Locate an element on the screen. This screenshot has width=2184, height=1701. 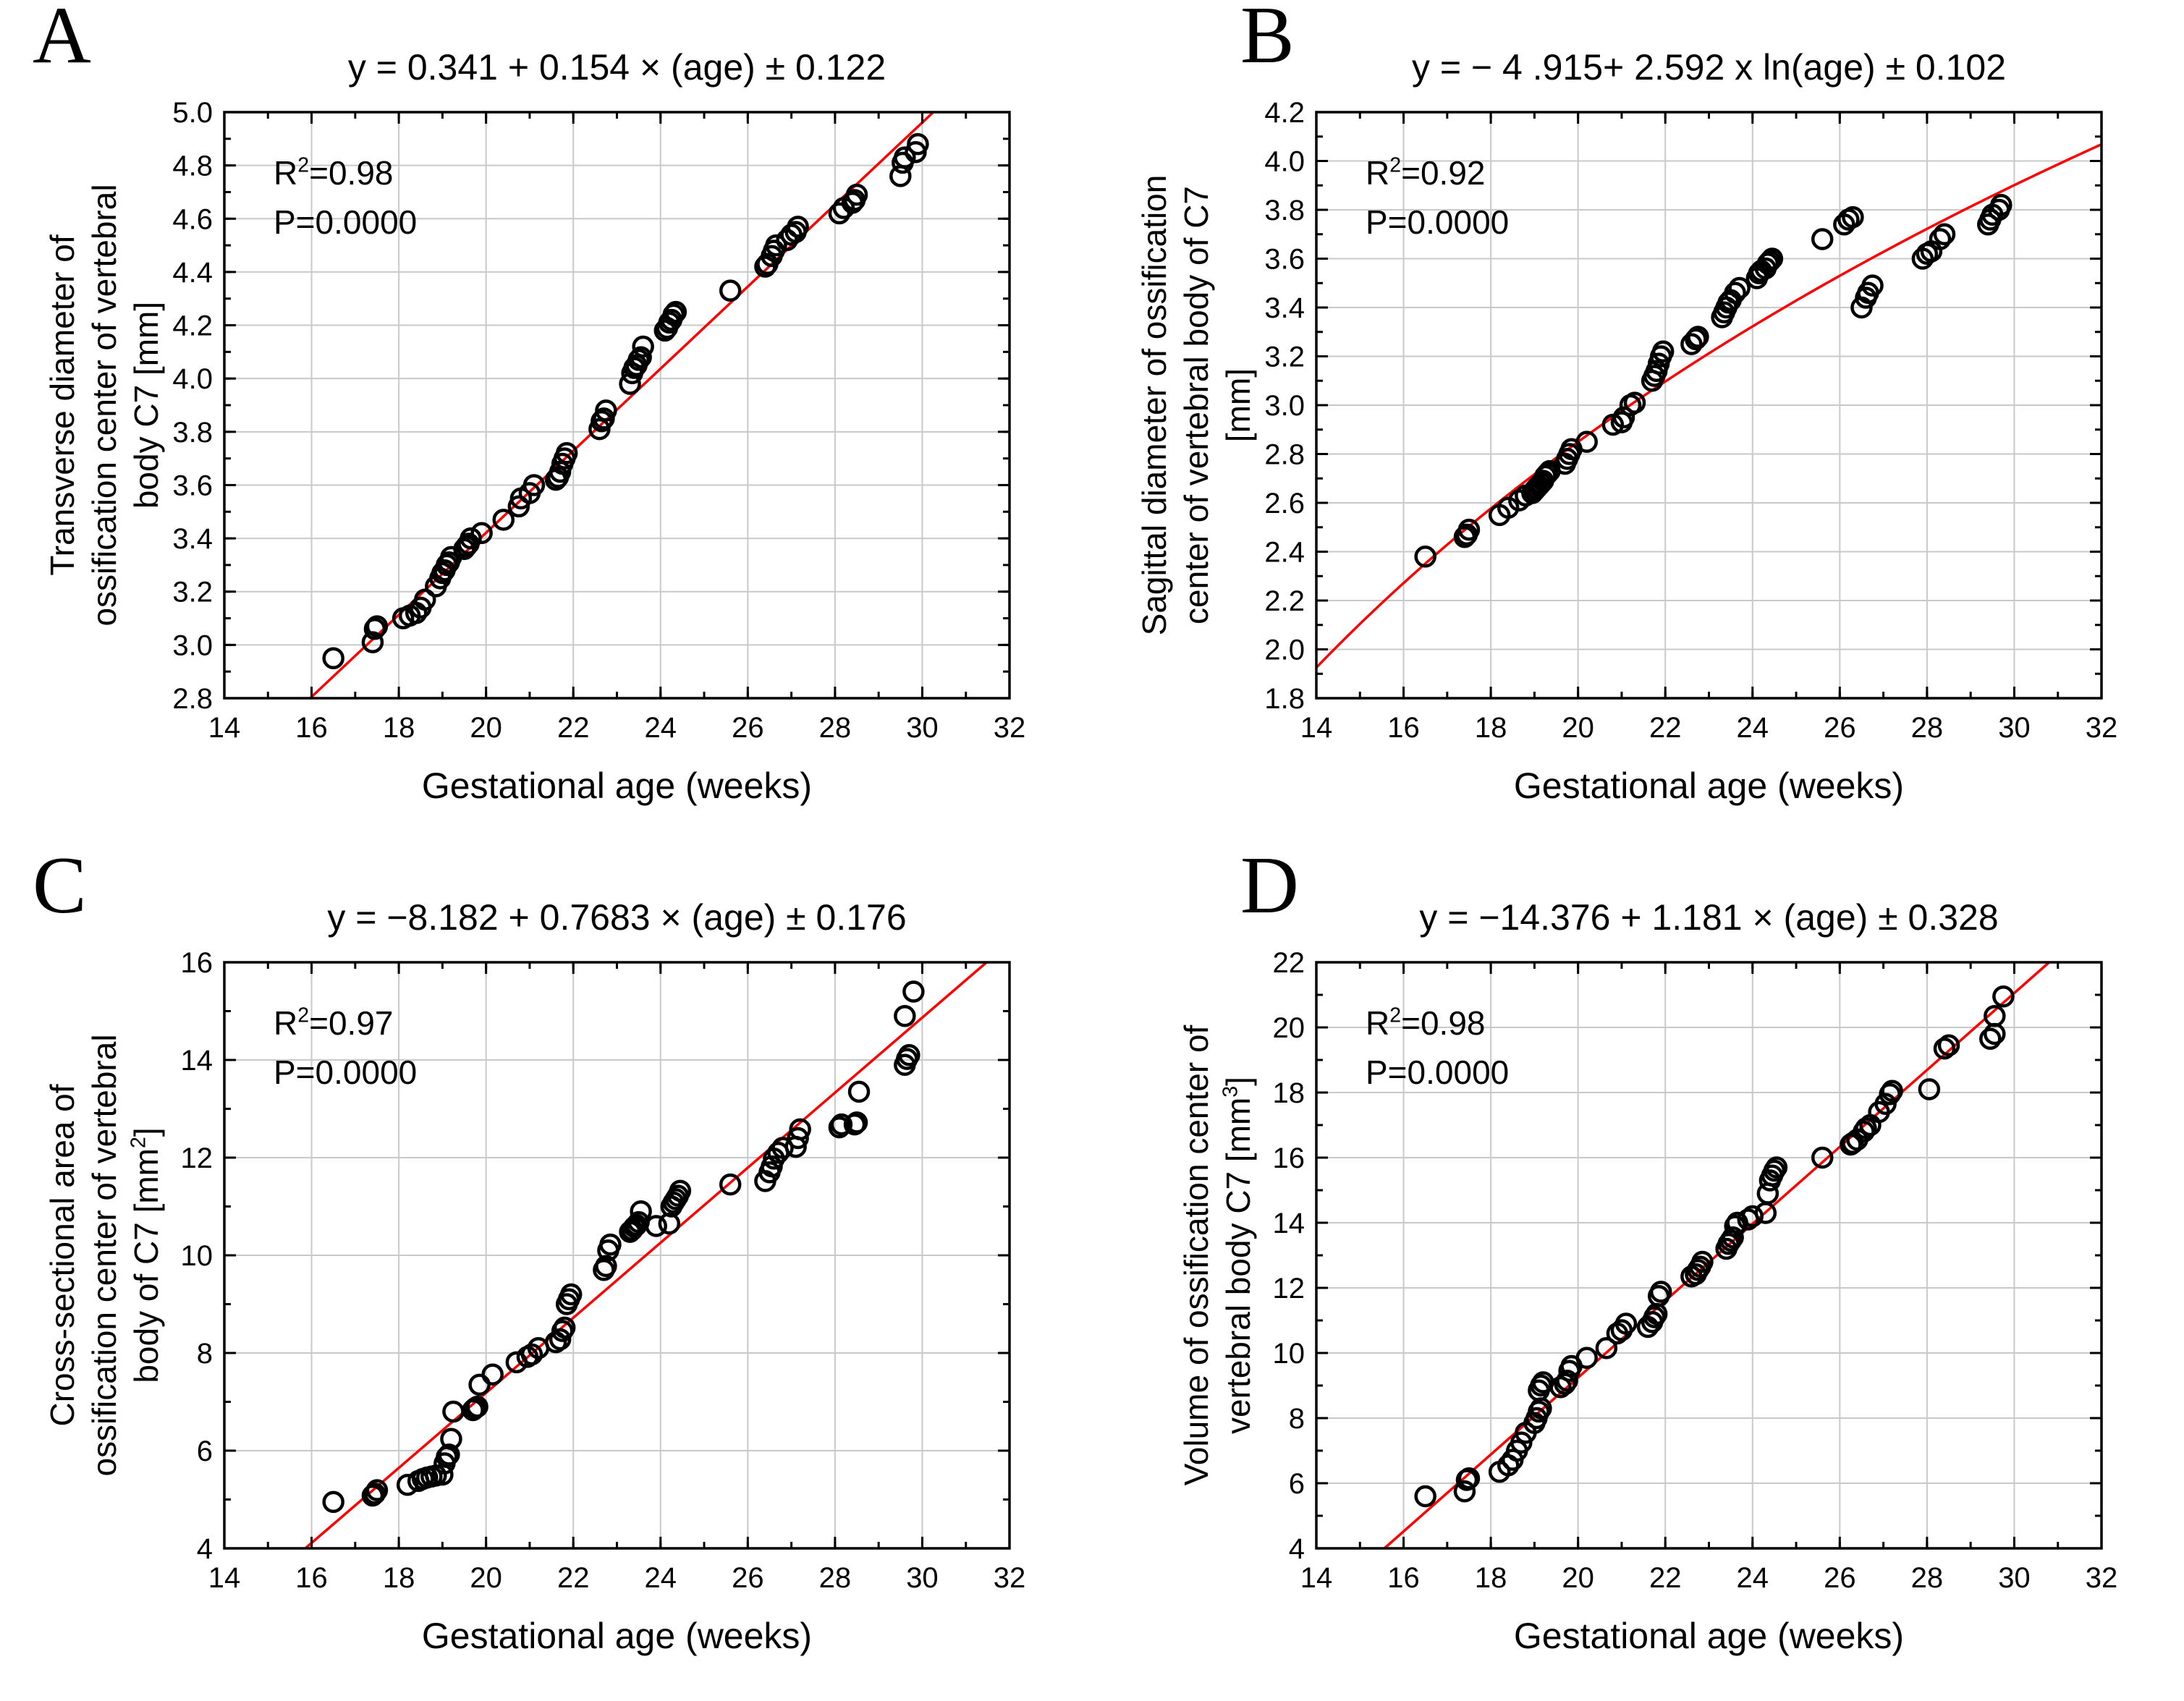
panel-letter-C: C is located at coordinates (60, 890).